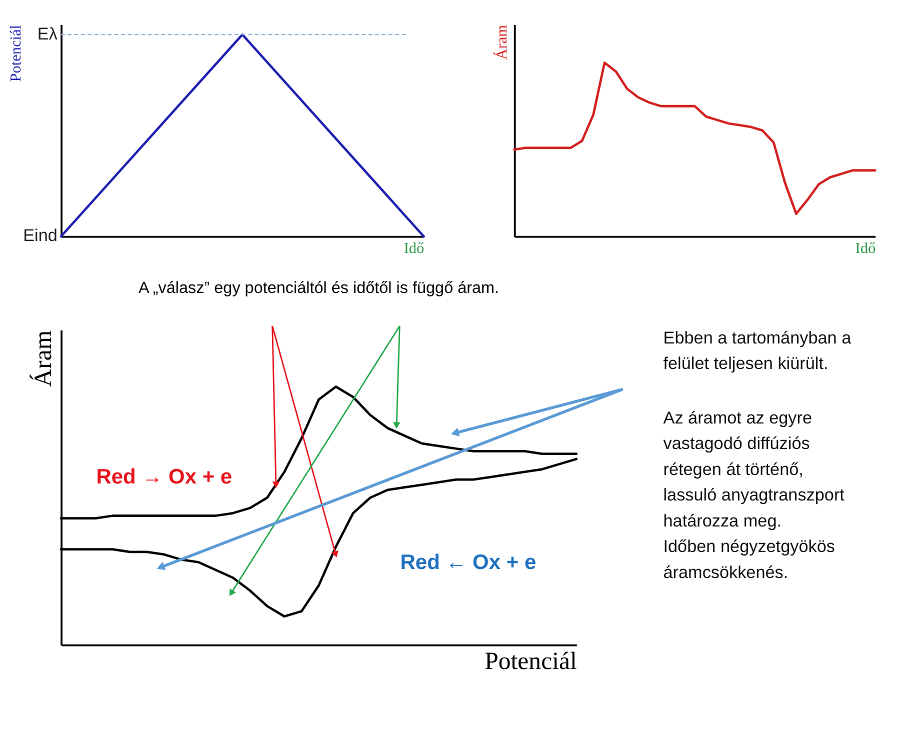  What do you see at coordinates (468, 562) in the screenshot?
I see `annotation: Red ← Ox + e` at bounding box center [468, 562].